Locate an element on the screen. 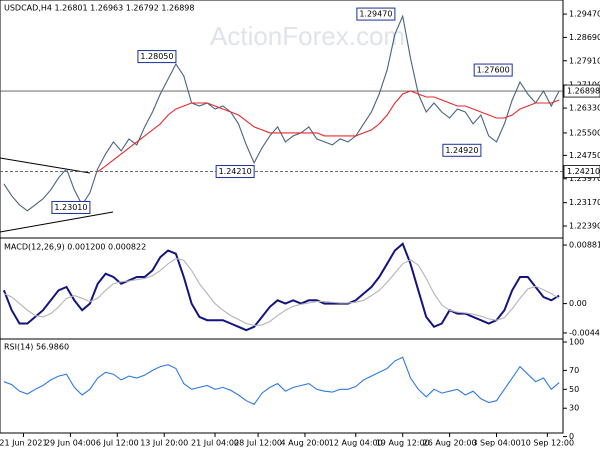 The height and width of the screenshot is (450, 600). x-tick-label: 4 Aug 20:00 is located at coordinates (305, 443).